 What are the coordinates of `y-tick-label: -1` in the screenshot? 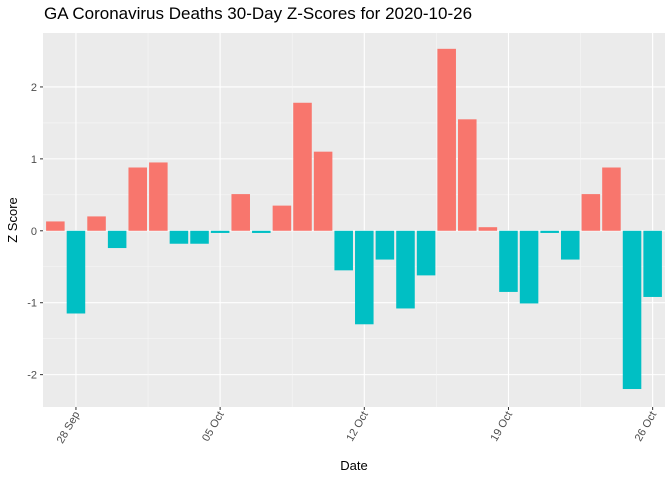 It's located at (32, 304).